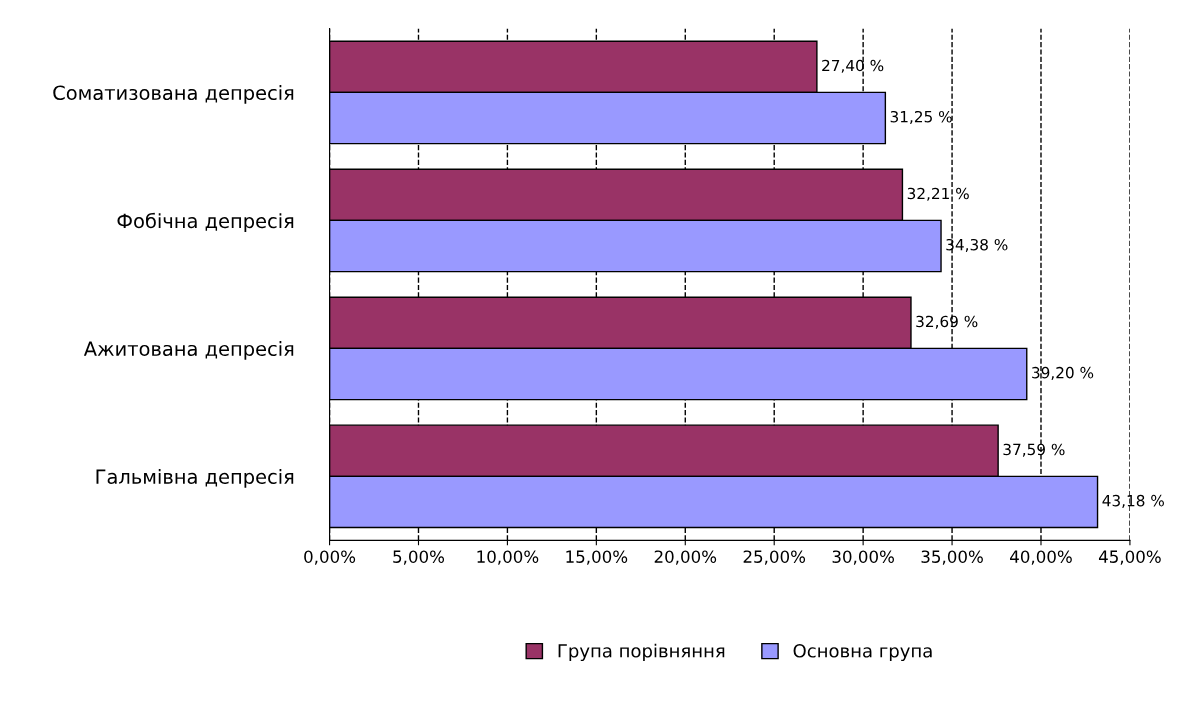  I want to click on x-tick-label: 15,00%, so click(597, 557).